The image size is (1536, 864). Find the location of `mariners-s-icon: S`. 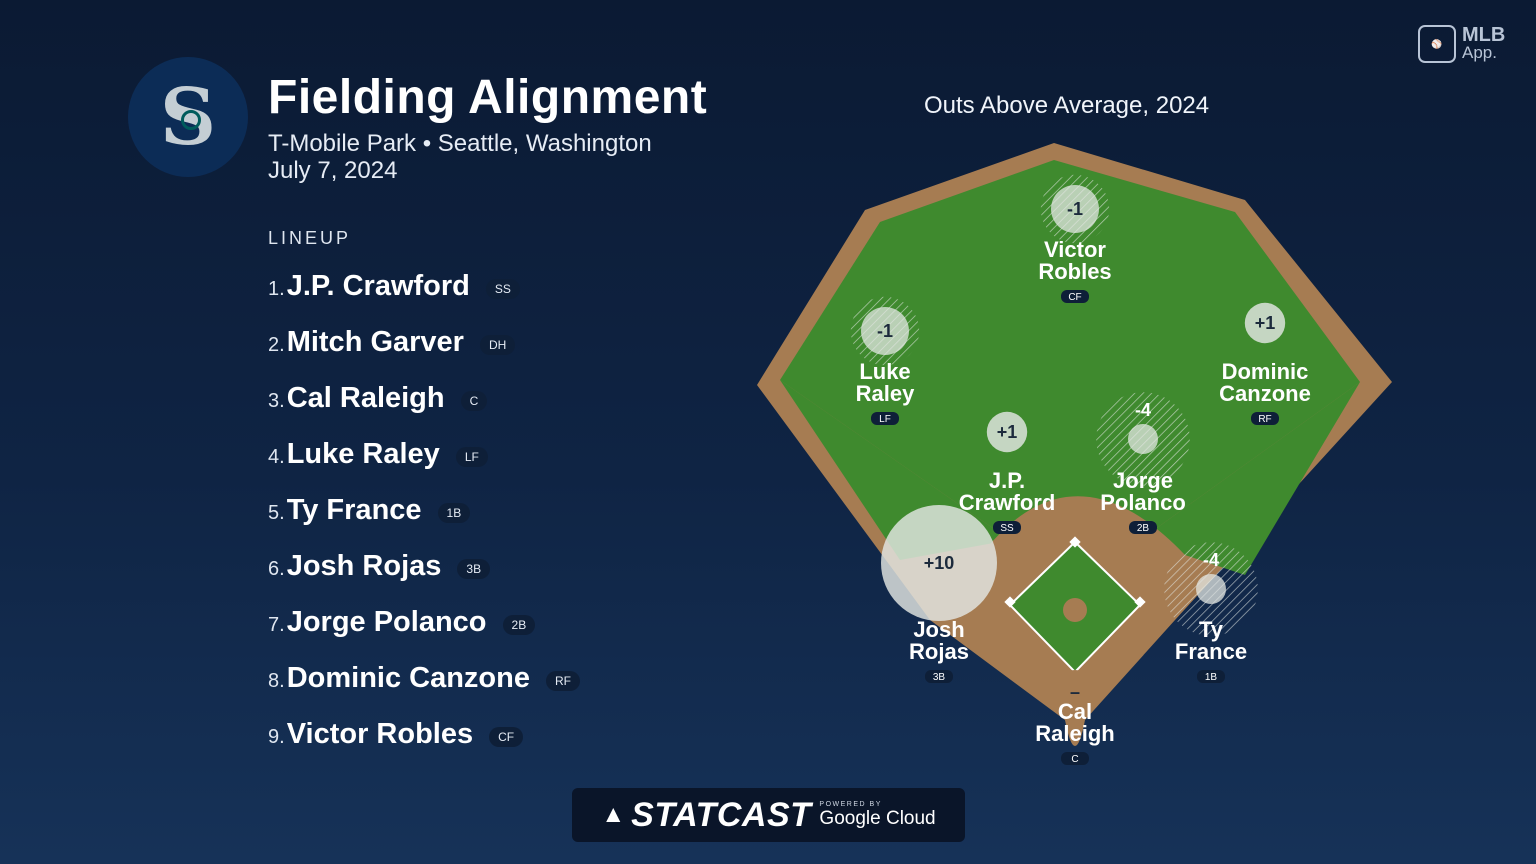

mariners-s-icon: S is located at coordinates (188, 117).